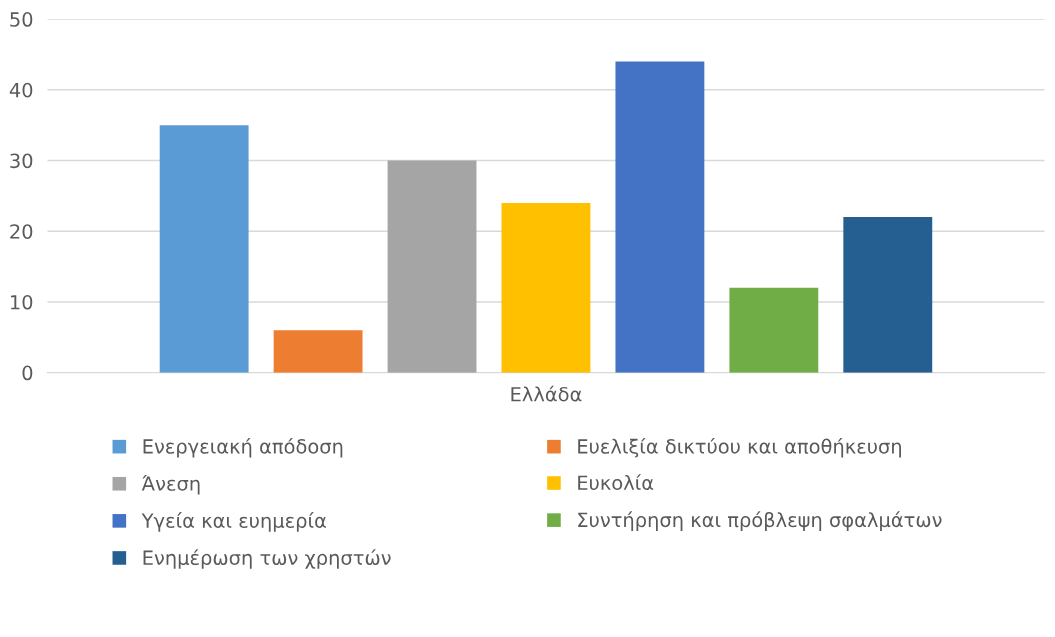  Describe the element at coordinates (21, 19) in the screenshot. I see `y-tick-label: 50` at that location.